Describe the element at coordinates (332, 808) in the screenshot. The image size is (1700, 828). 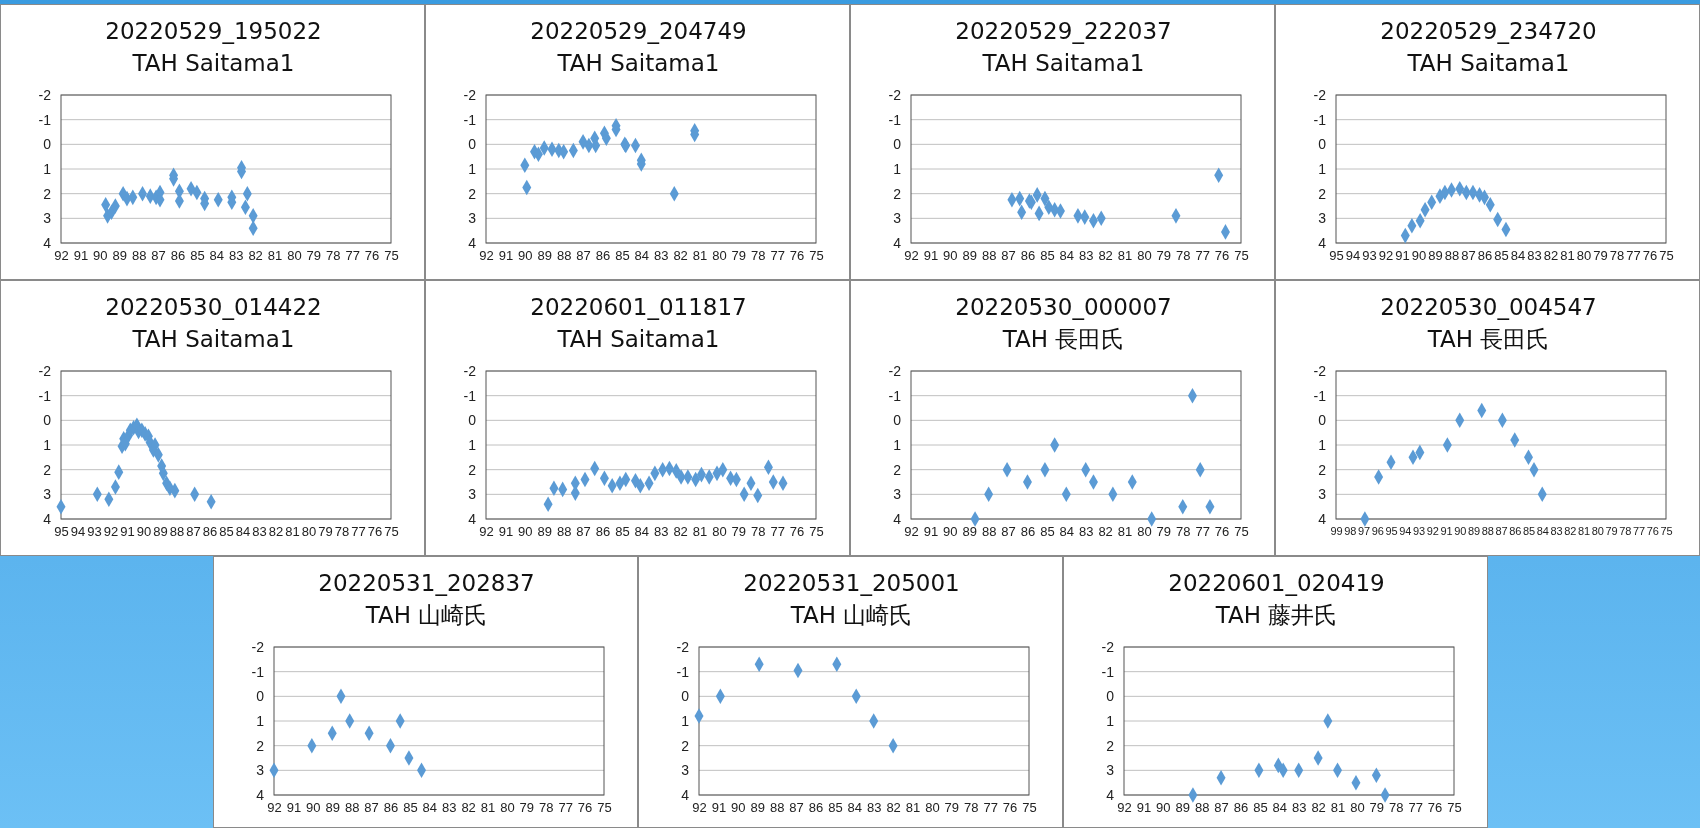
I see `x-tick-label: 89` at that location.